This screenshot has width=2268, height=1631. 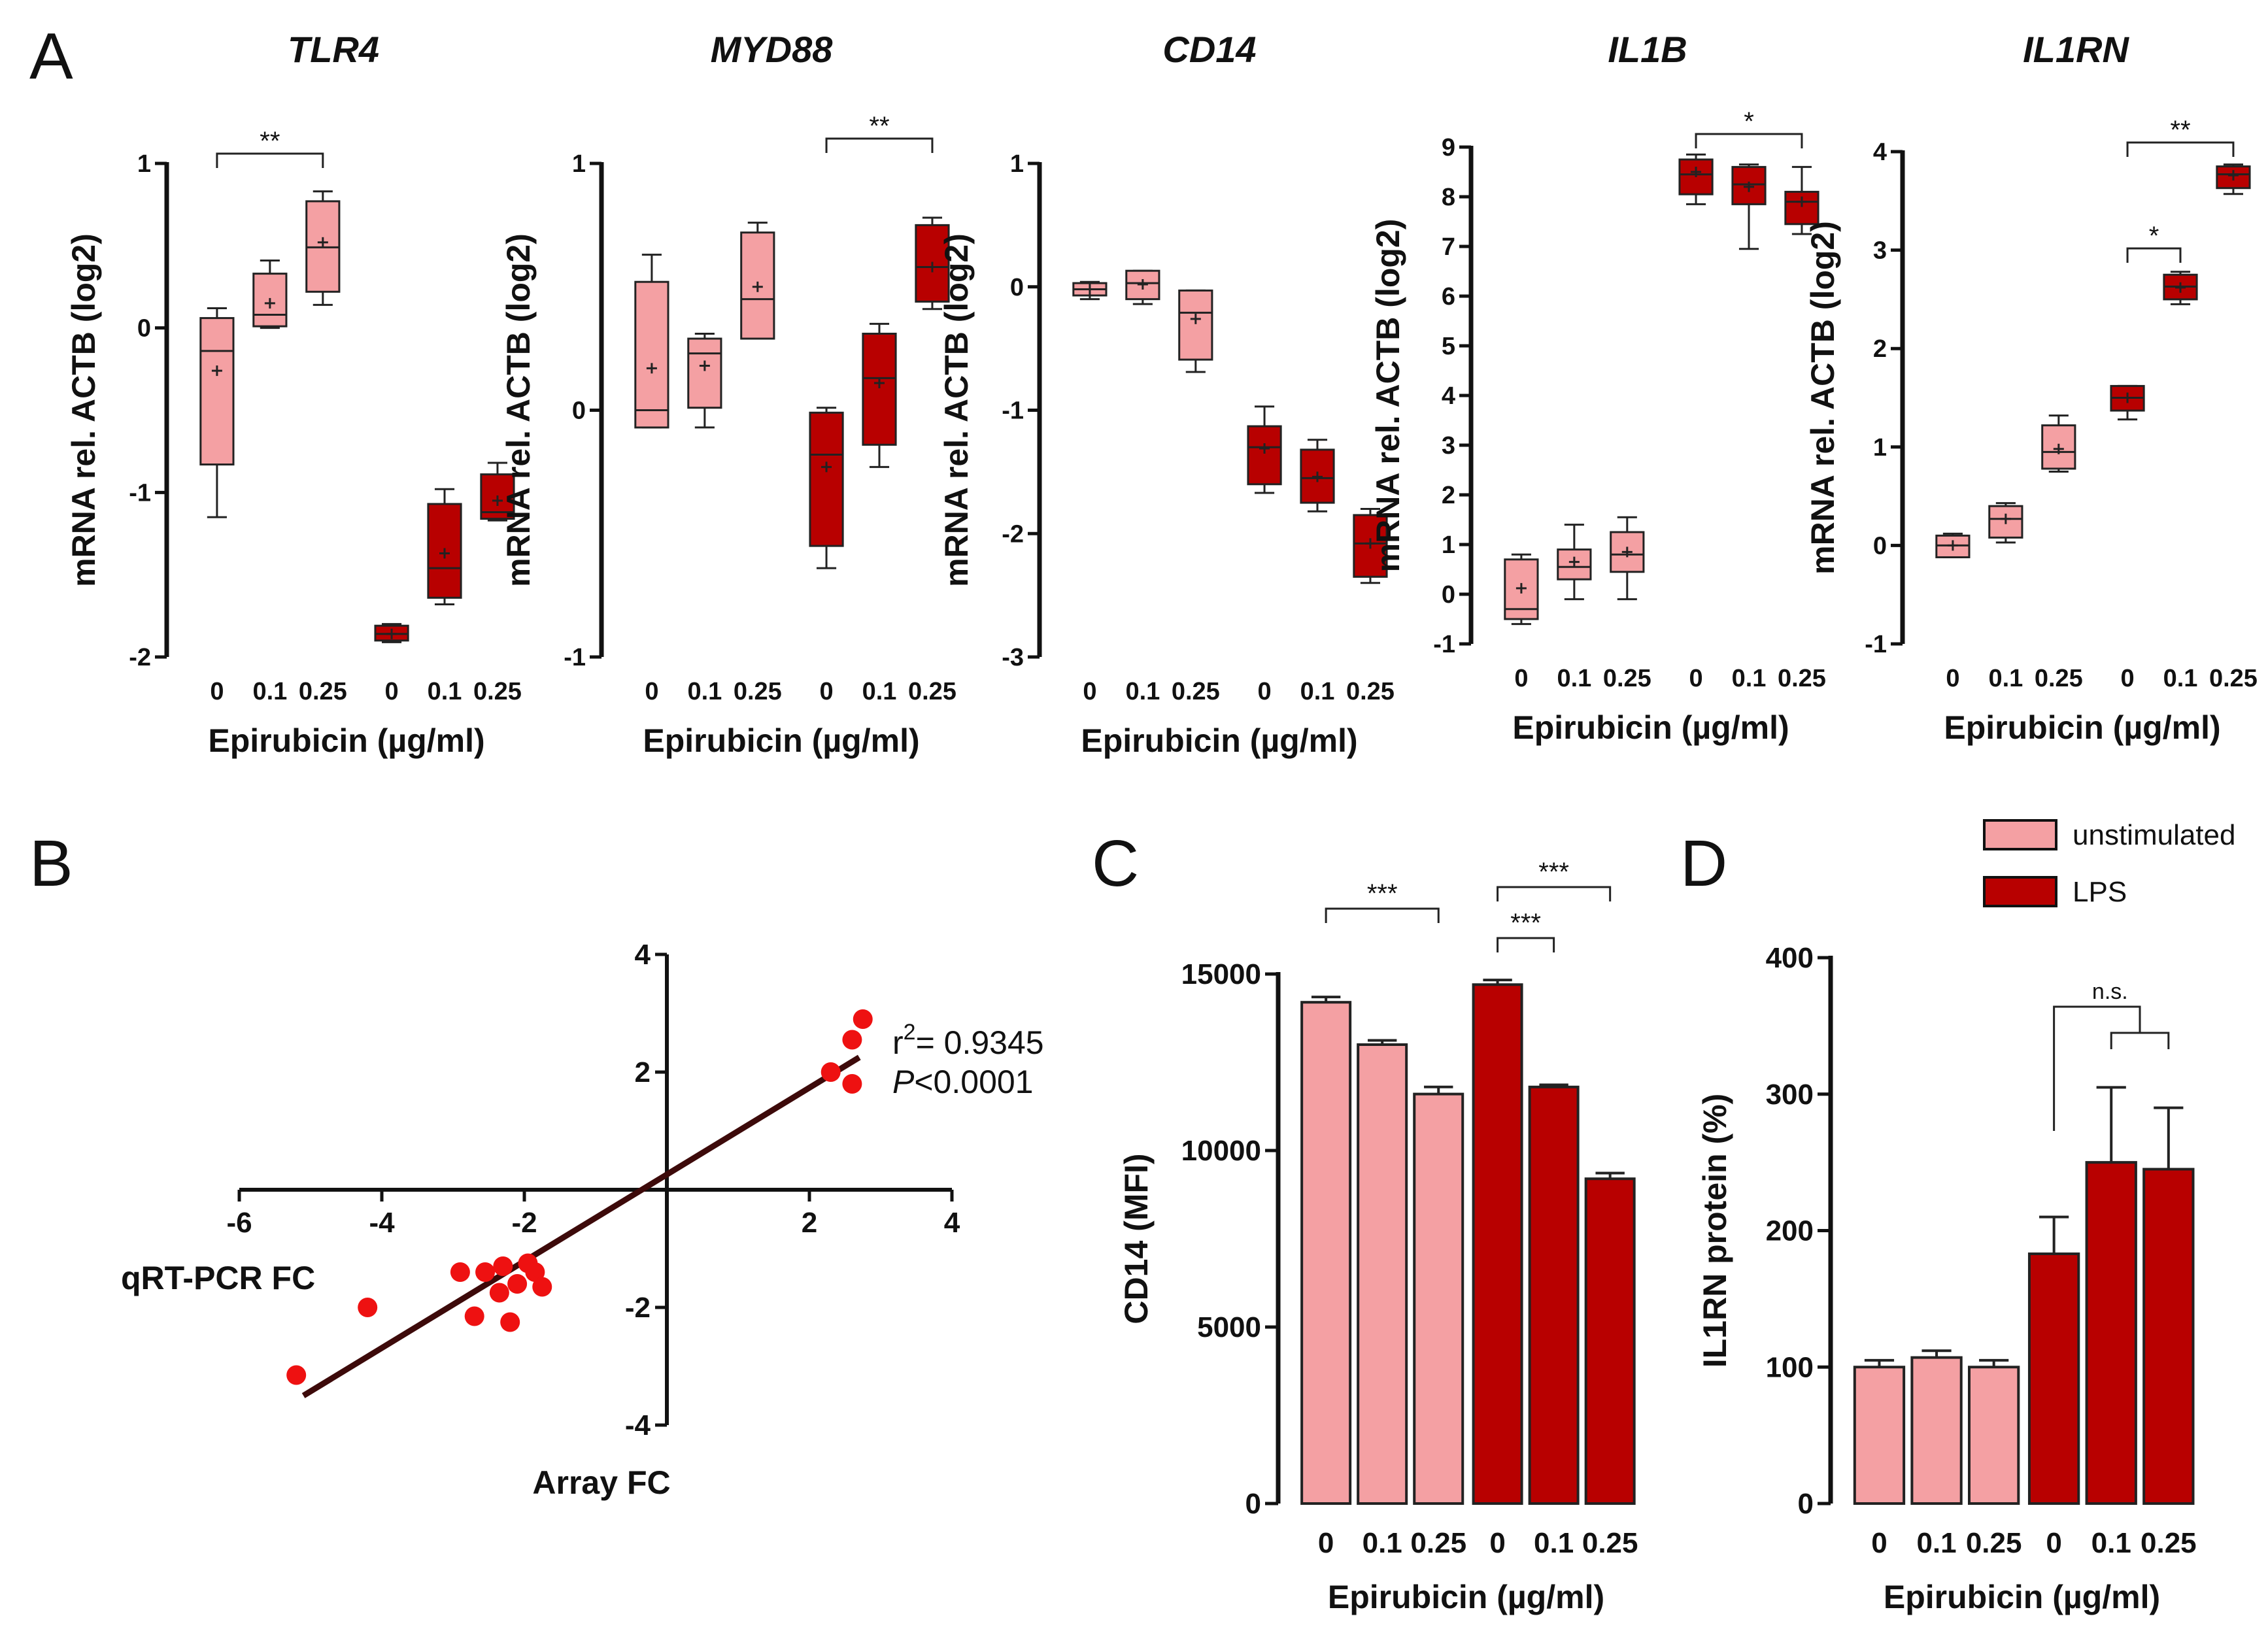 I want to click on chart-a4-ytick-label: 8, so click(x=1449, y=197).